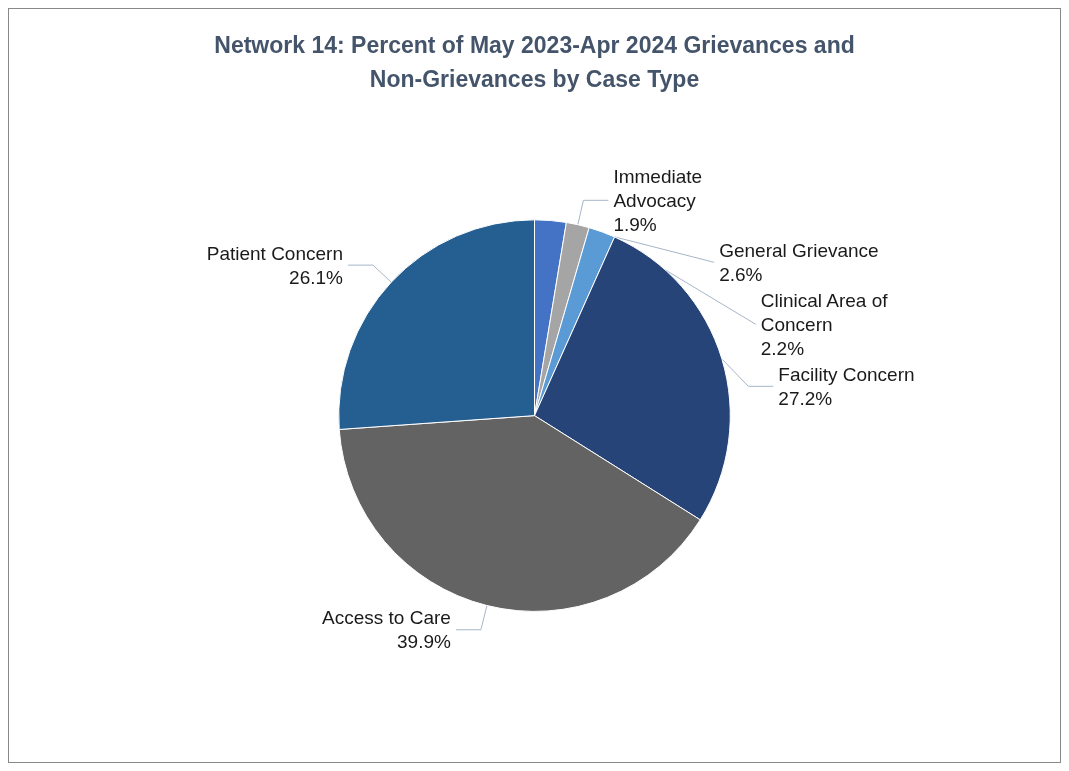 The image size is (1069, 771). Describe the element at coordinates (799, 250) in the screenshot. I see `slice-label: General Grievance` at that location.